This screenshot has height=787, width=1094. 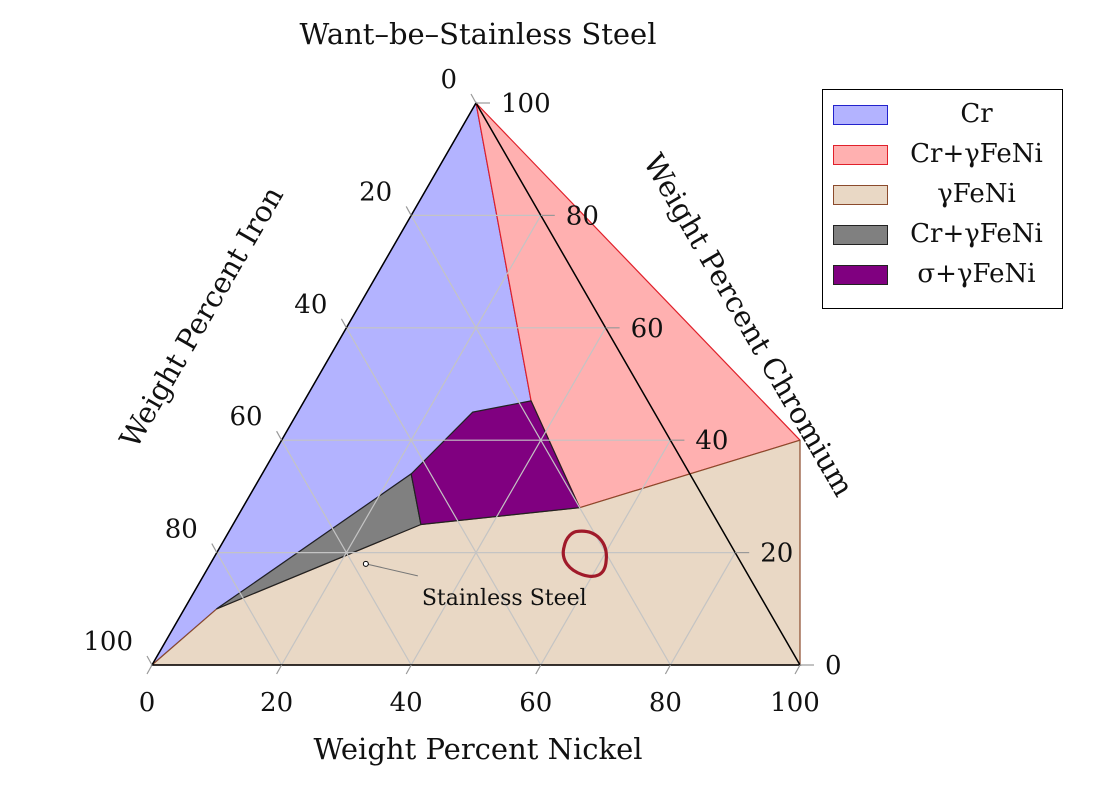 I want to click on legend-item: γFeNi, so click(x=942, y=196).